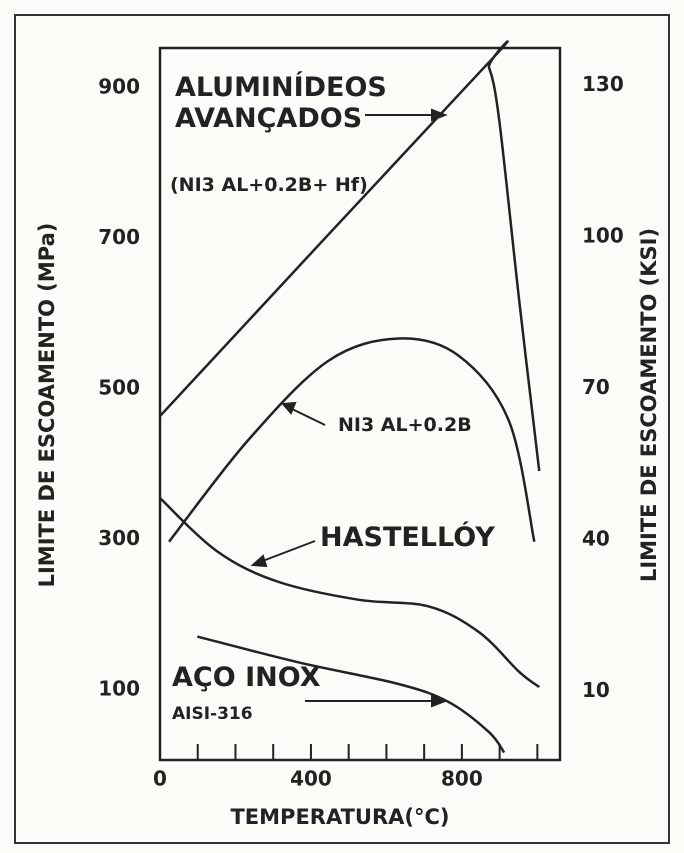 The image size is (684, 853). What do you see at coordinates (603, 84) in the screenshot?
I see `y2-tick-label: 130` at bounding box center [603, 84].